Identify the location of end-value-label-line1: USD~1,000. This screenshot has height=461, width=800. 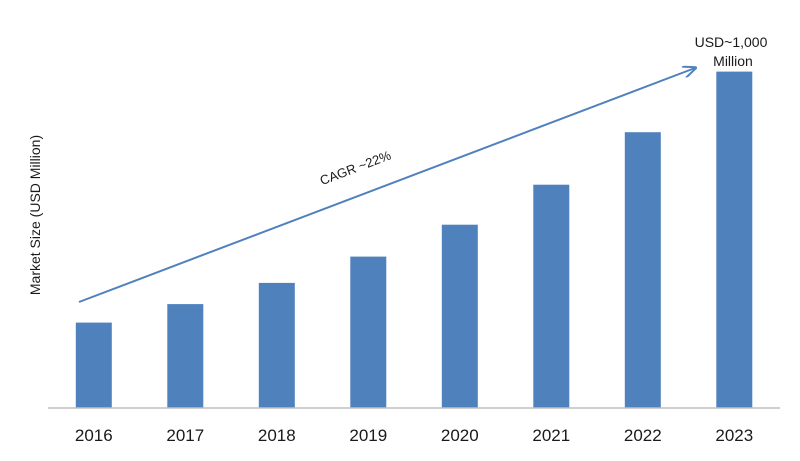
(731, 42).